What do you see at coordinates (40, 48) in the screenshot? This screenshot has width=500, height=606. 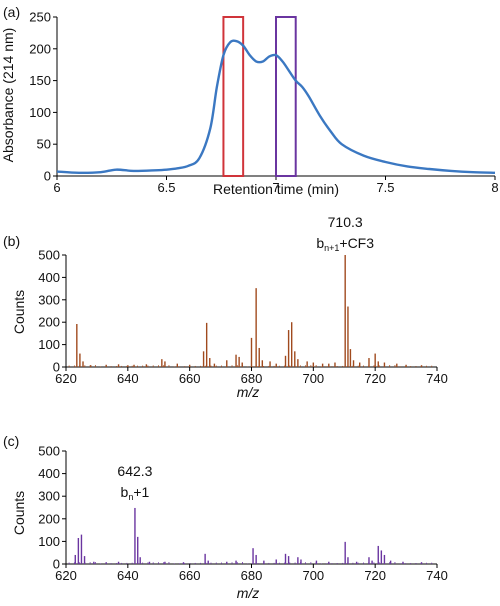 I see `panel-a-y-tick-label-4: 200` at bounding box center [40, 48].